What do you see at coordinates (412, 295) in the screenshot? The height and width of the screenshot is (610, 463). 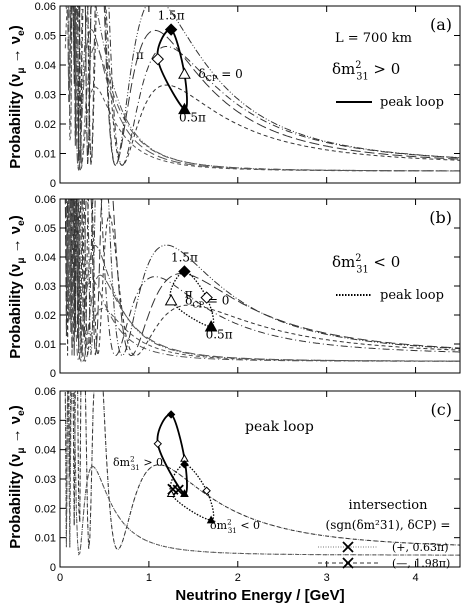 I see `legend-text: peak loop` at bounding box center [412, 295].